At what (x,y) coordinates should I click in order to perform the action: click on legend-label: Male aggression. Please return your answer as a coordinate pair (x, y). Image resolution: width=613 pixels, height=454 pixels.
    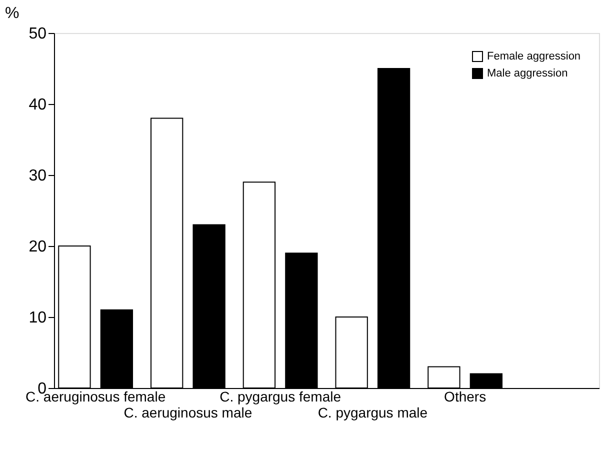
    Looking at the image, I should click on (527, 74).